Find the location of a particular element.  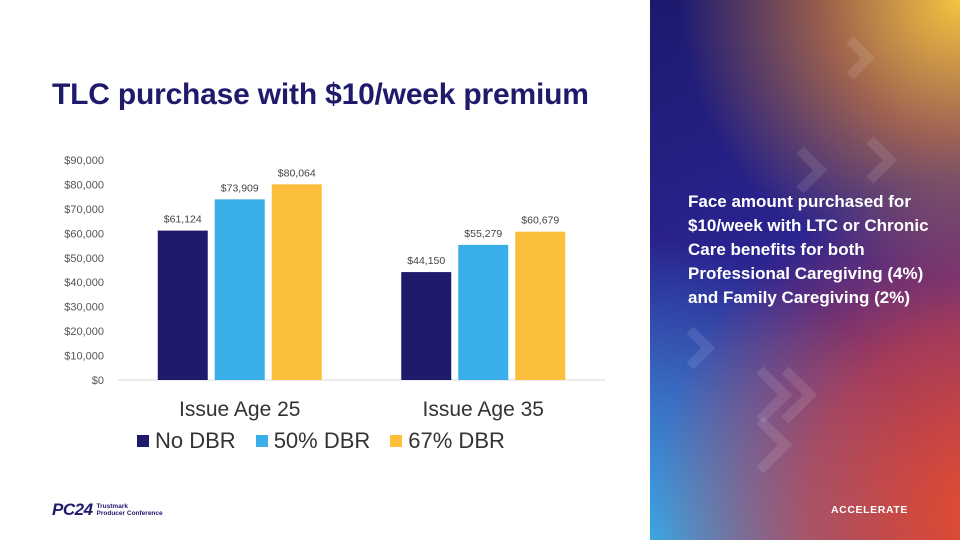

legend-swatch-50-dbr is located at coordinates (261, 441).